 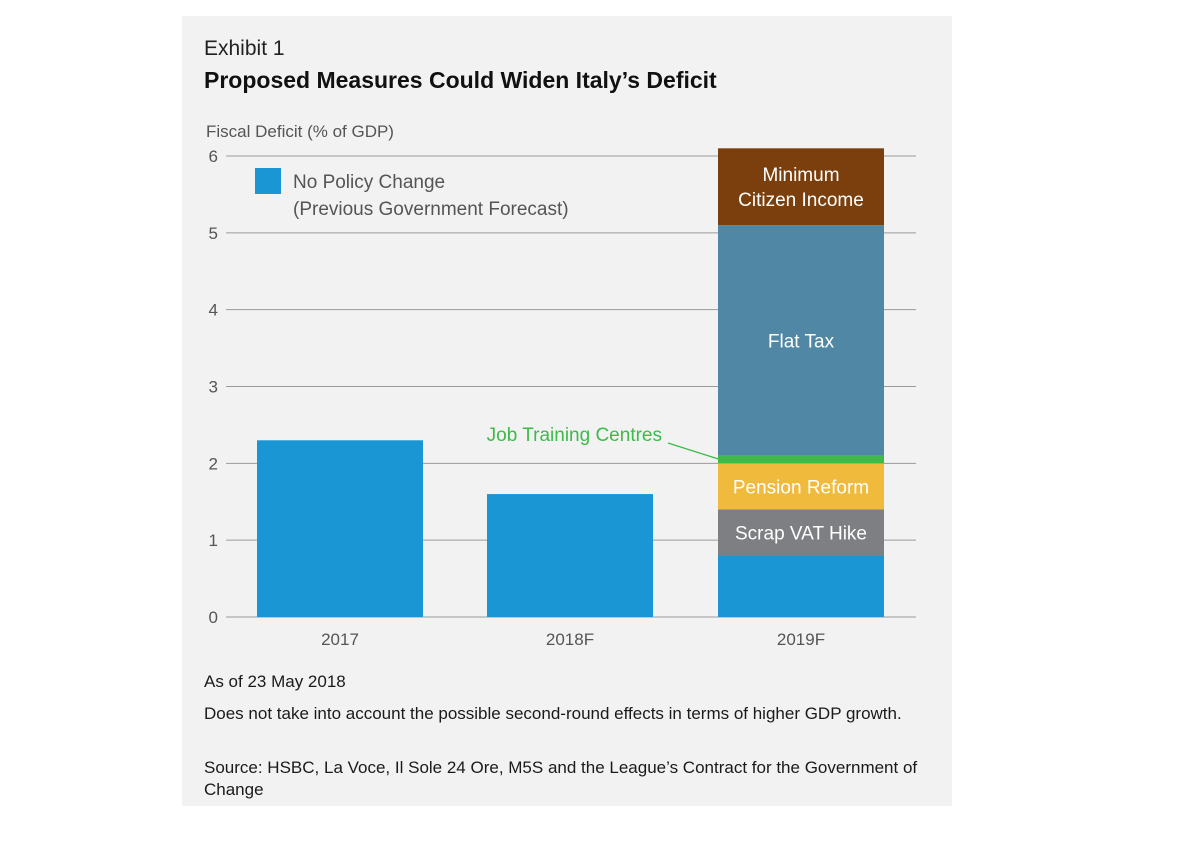 What do you see at coordinates (275, 681) in the screenshot?
I see `as-of-note: As of 23 May 2018` at bounding box center [275, 681].